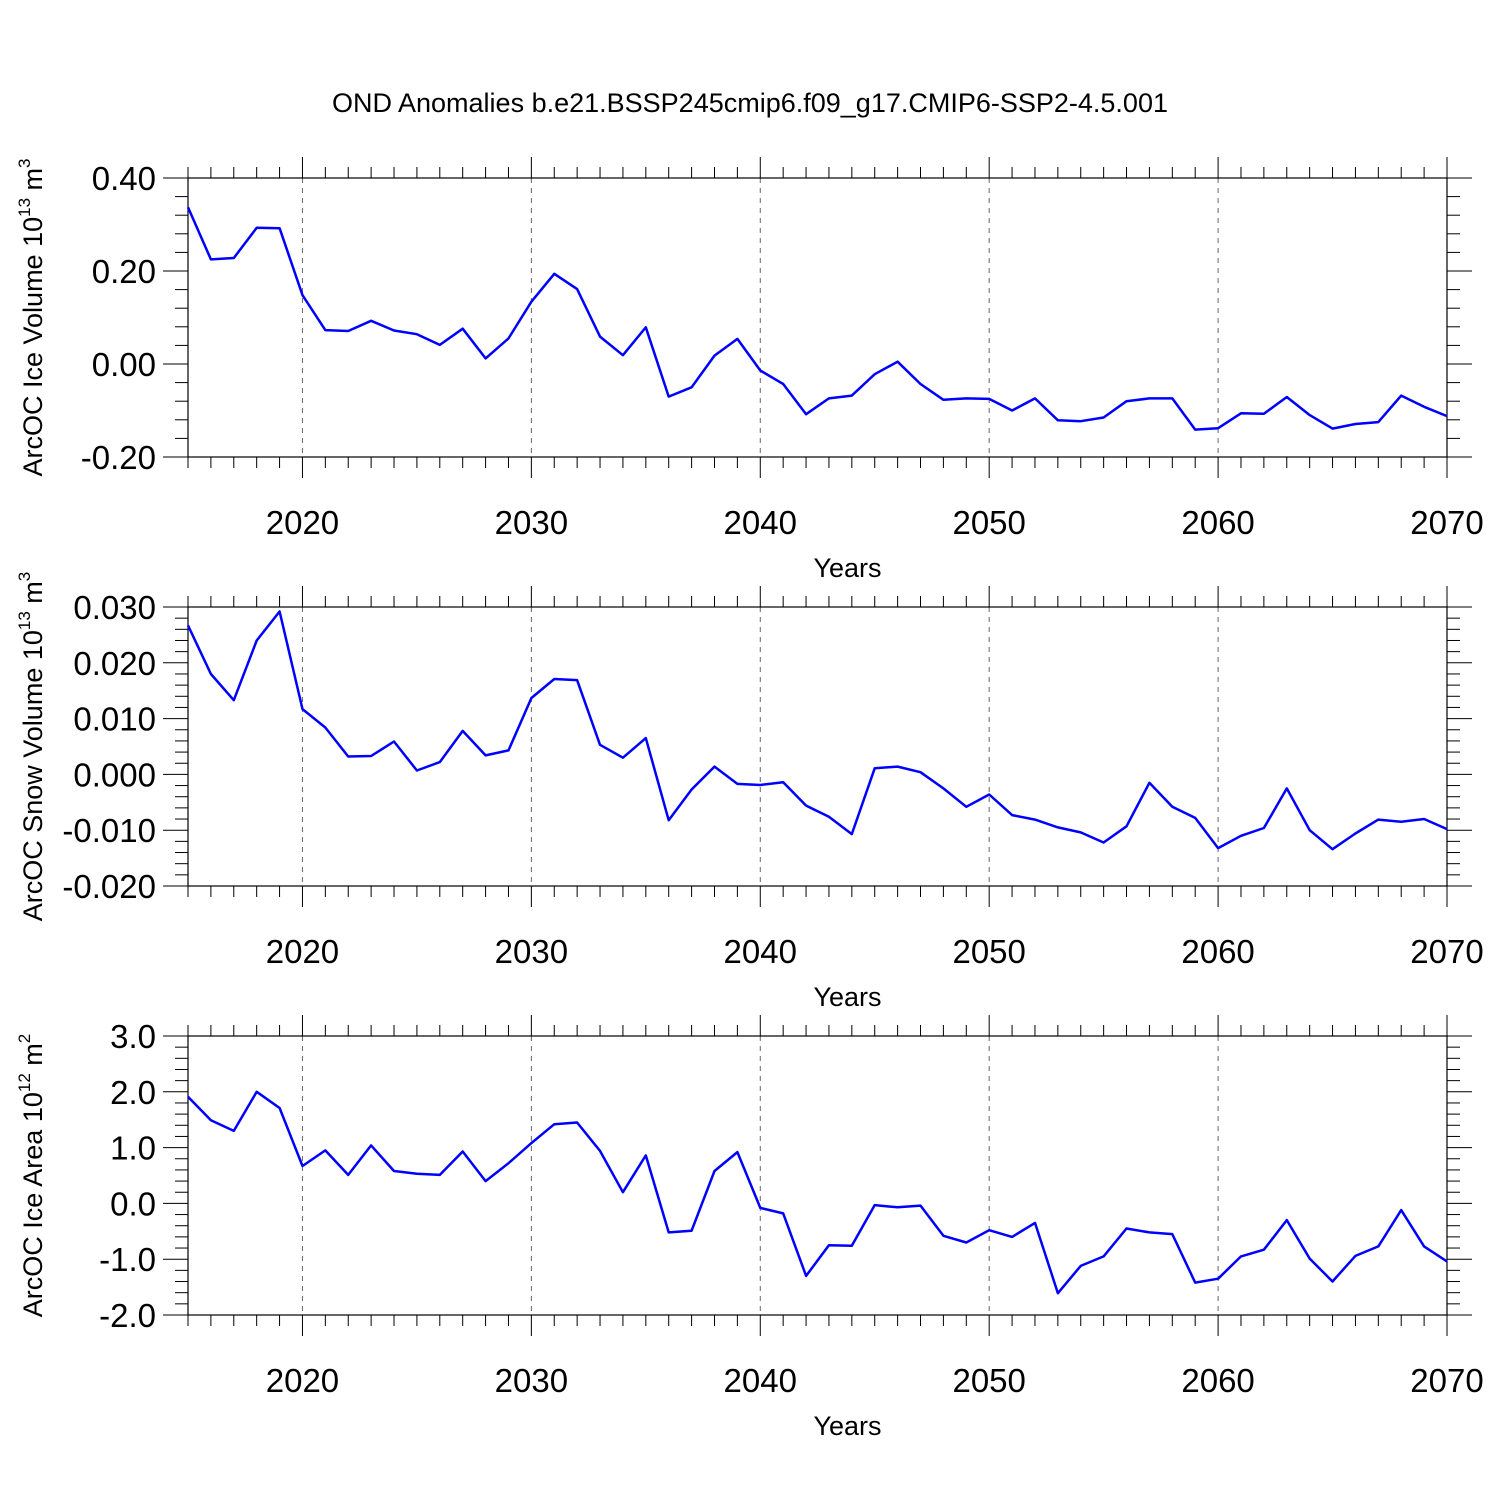 This screenshot has width=1500, height=1505. Describe the element at coordinates (24, 1038) in the screenshot. I see `y-axis-title-unit-exponent: 2` at that location.